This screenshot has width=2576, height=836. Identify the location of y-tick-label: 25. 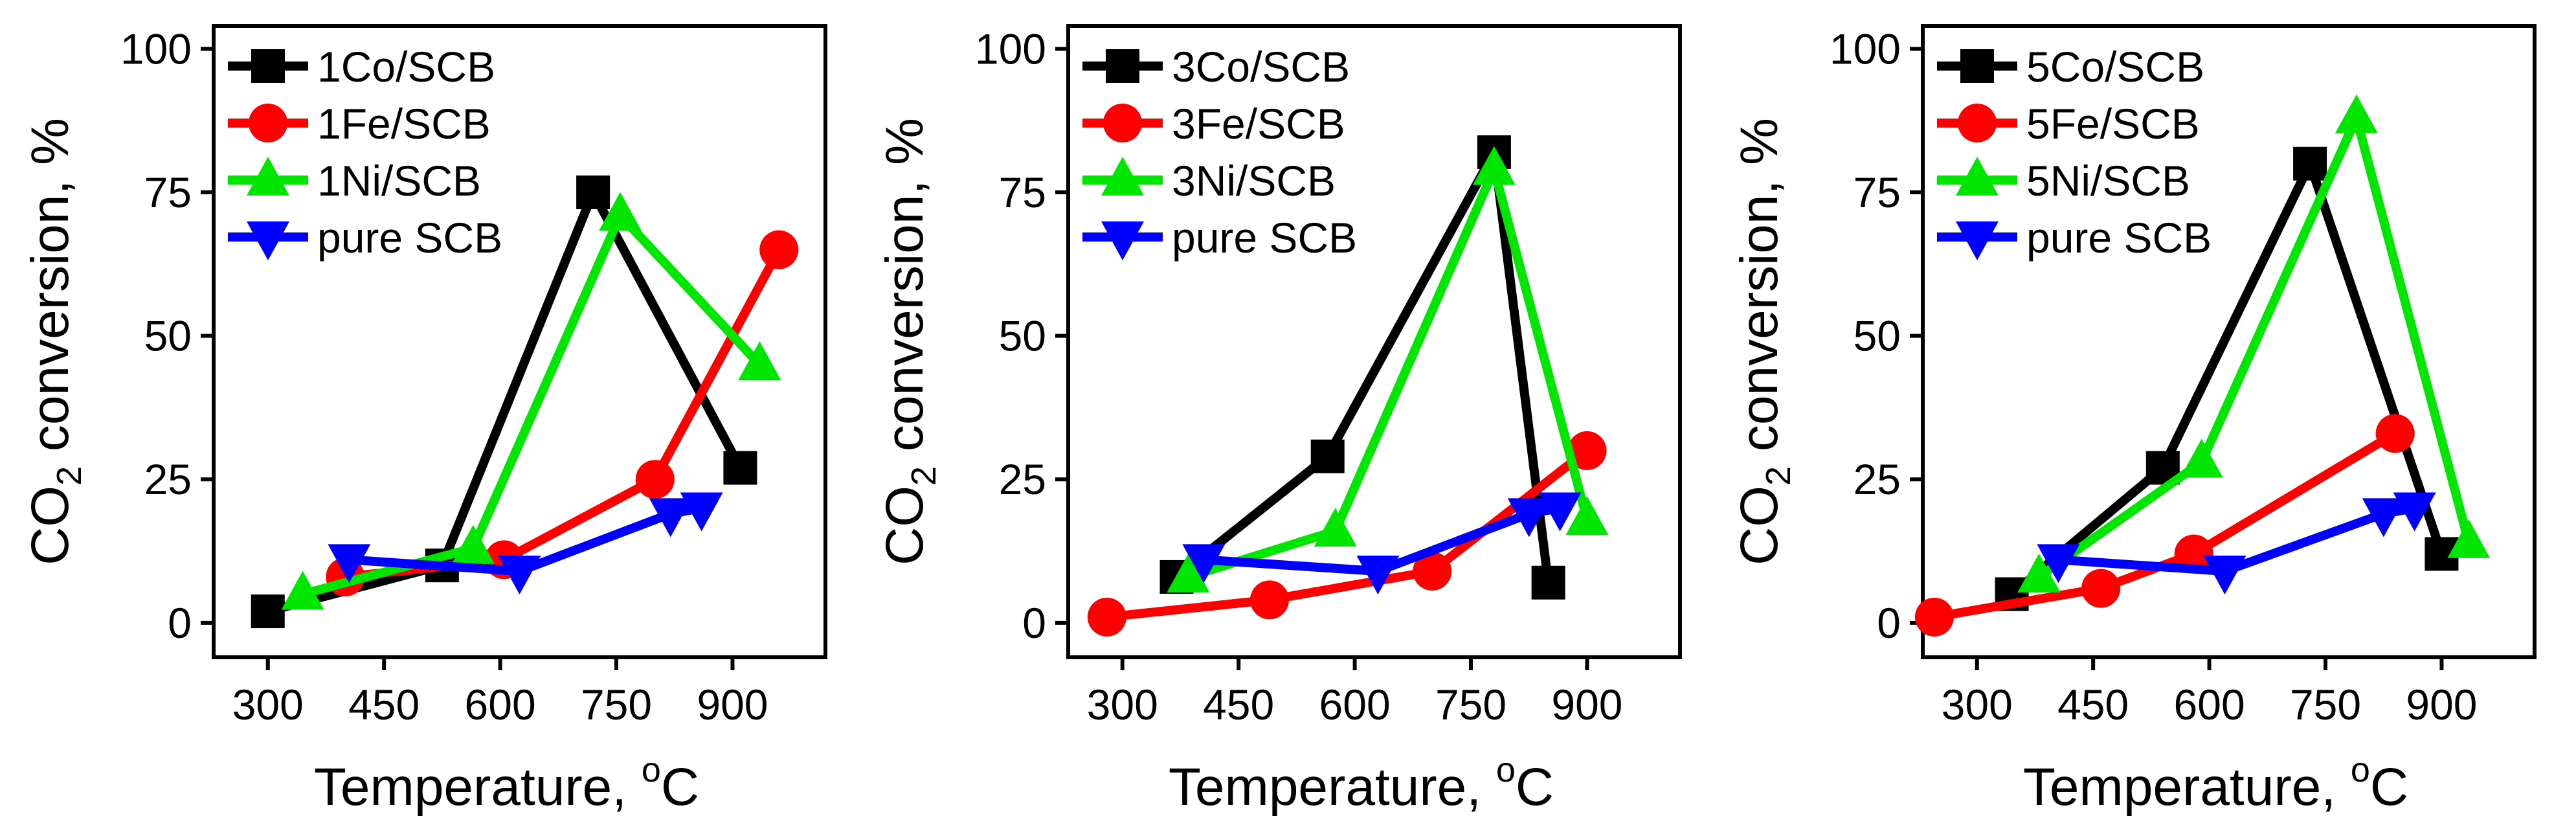
(168, 479).